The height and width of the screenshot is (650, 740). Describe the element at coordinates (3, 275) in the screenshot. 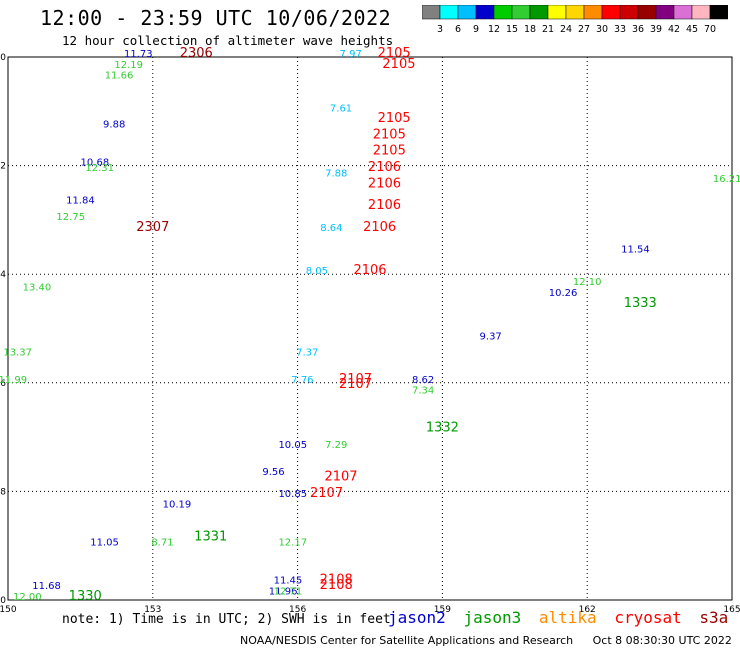

I see `y-tick-label: -54` at that location.